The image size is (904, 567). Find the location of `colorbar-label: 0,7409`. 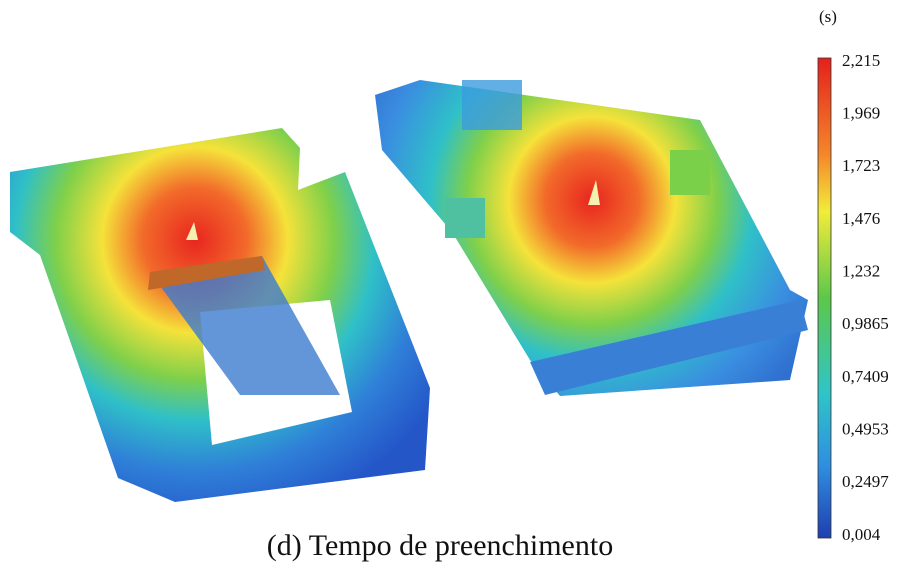

colorbar-label: 0,7409 is located at coordinates (865, 376).